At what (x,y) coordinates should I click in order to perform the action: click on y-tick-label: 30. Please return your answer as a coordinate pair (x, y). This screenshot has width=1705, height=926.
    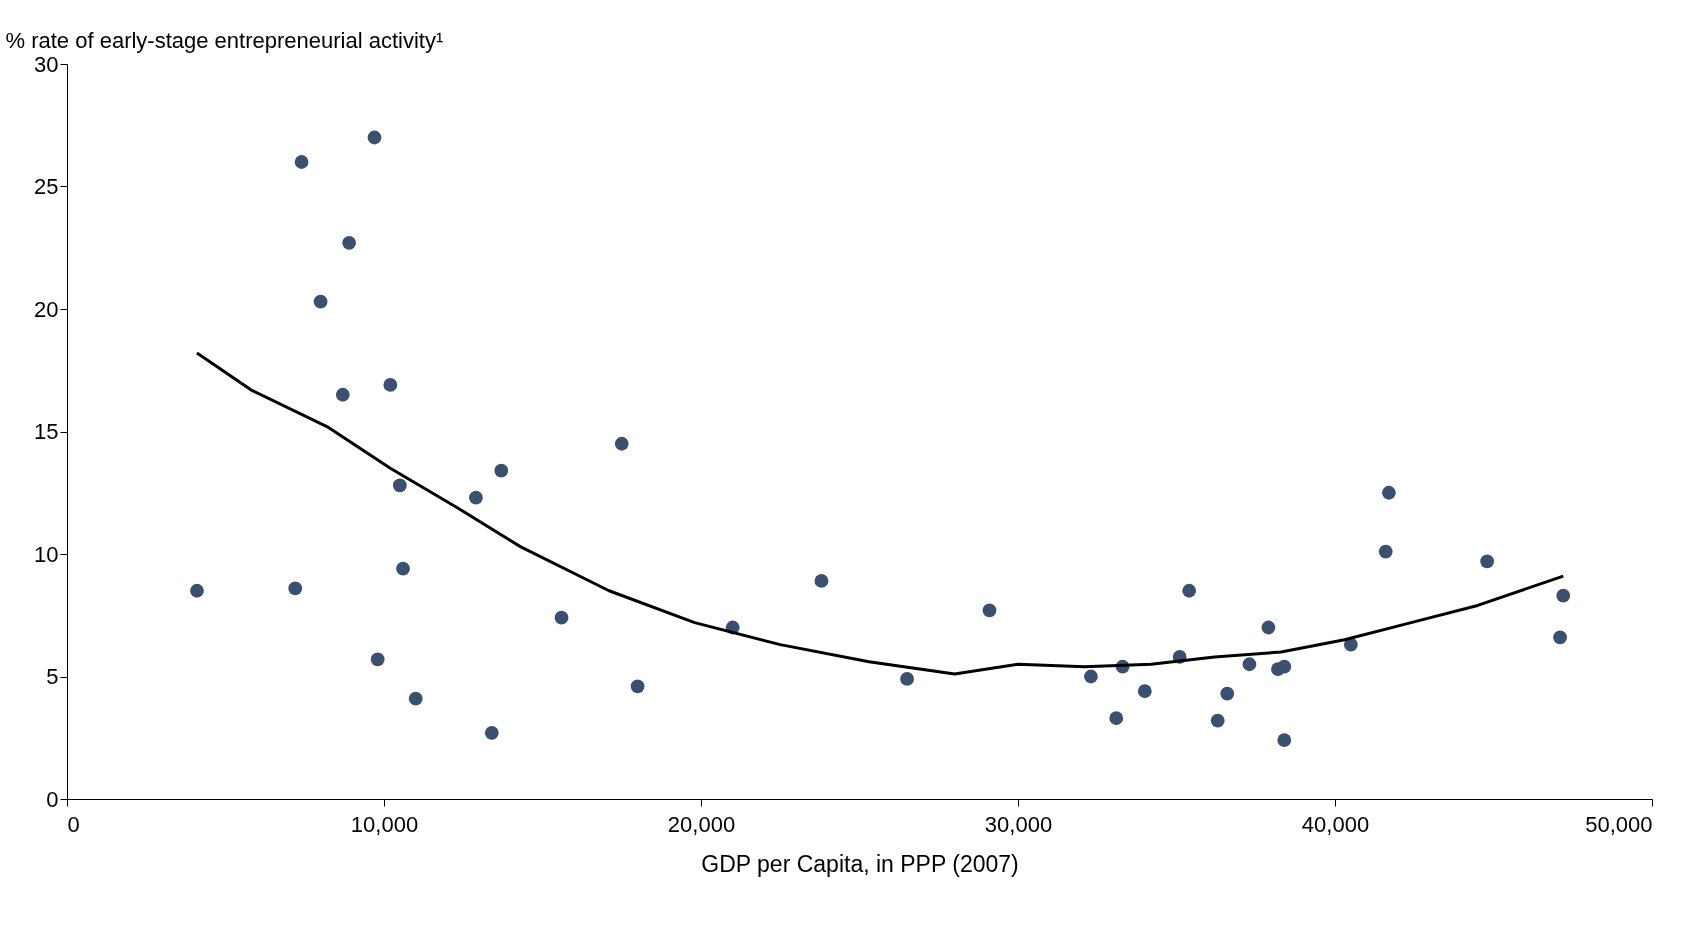
    Looking at the image, I should click on (46, 64).